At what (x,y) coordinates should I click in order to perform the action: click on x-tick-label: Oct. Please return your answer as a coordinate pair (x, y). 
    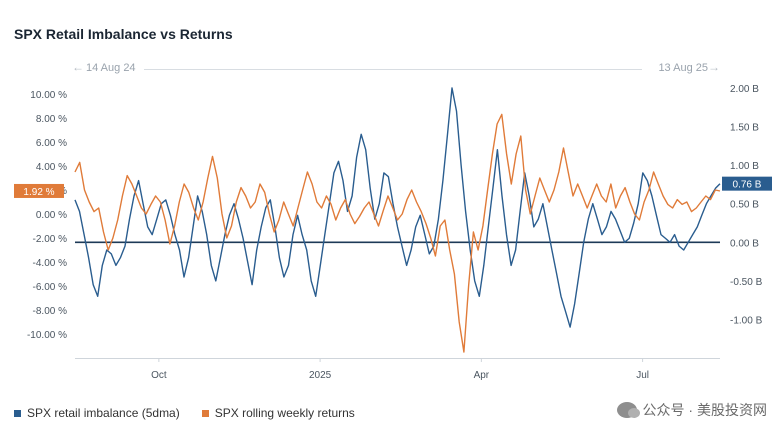
    Looking at the image, I should click on (159, 375).